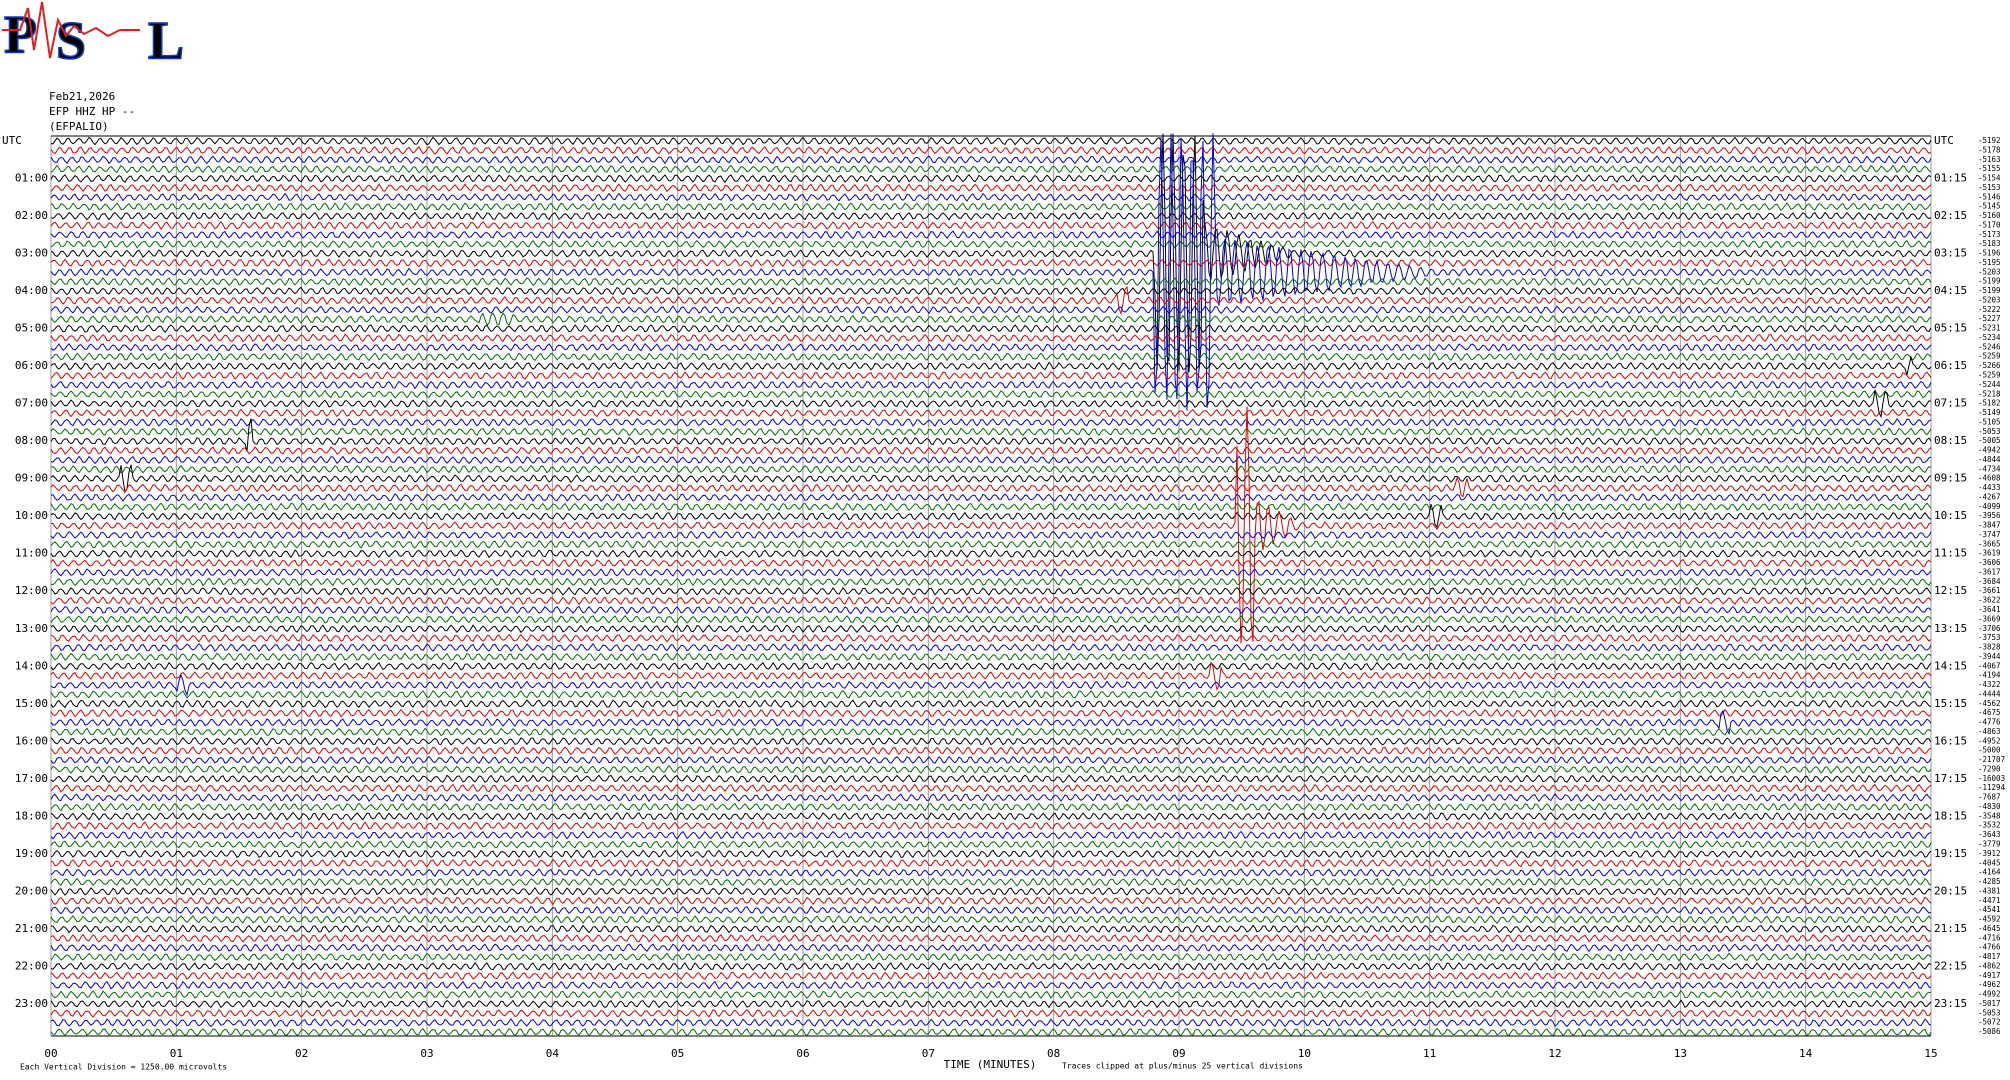 The image size is (2010, 1080). What do you see at coordinates (1950, 815) in the screenshot?
I see `right-time-label: 18:15` at bounding box center [1950, 815].